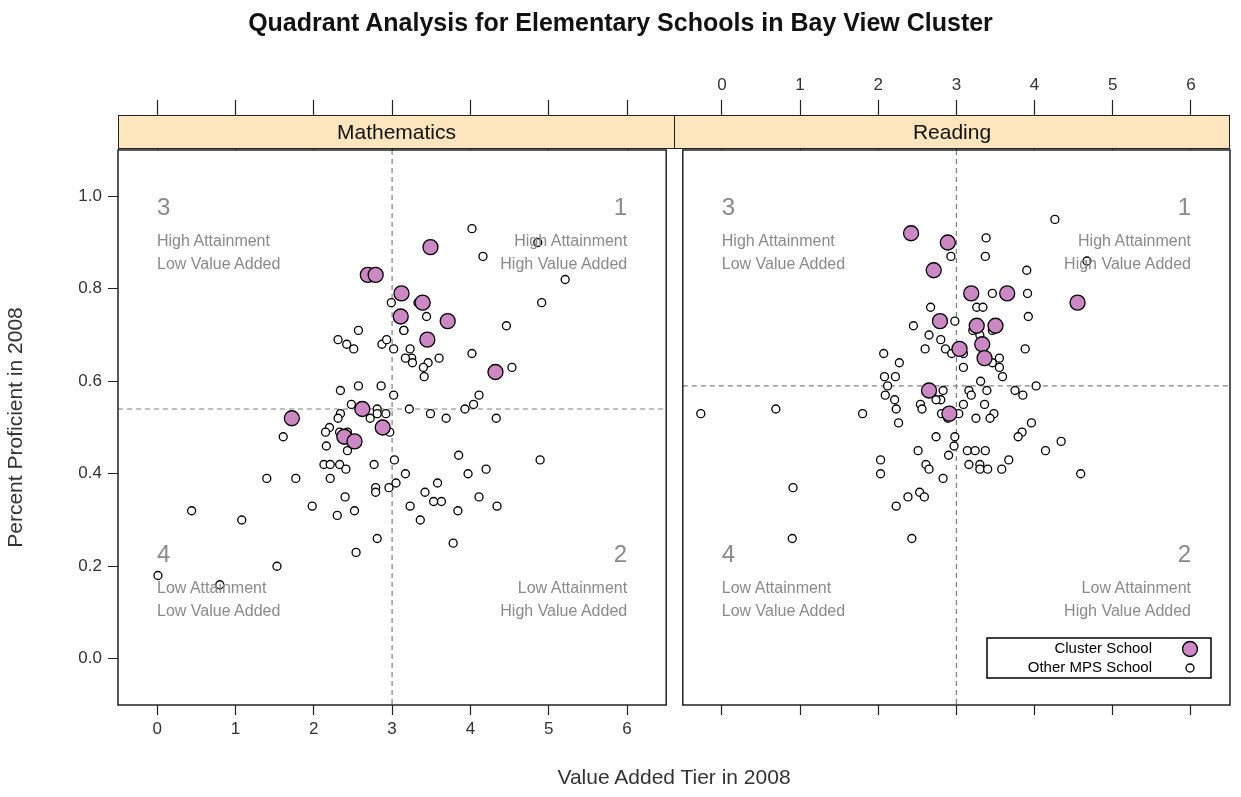 The image size is (1241, 797). I want to click on legend-label: Other MPS School, so click(1089, 667).